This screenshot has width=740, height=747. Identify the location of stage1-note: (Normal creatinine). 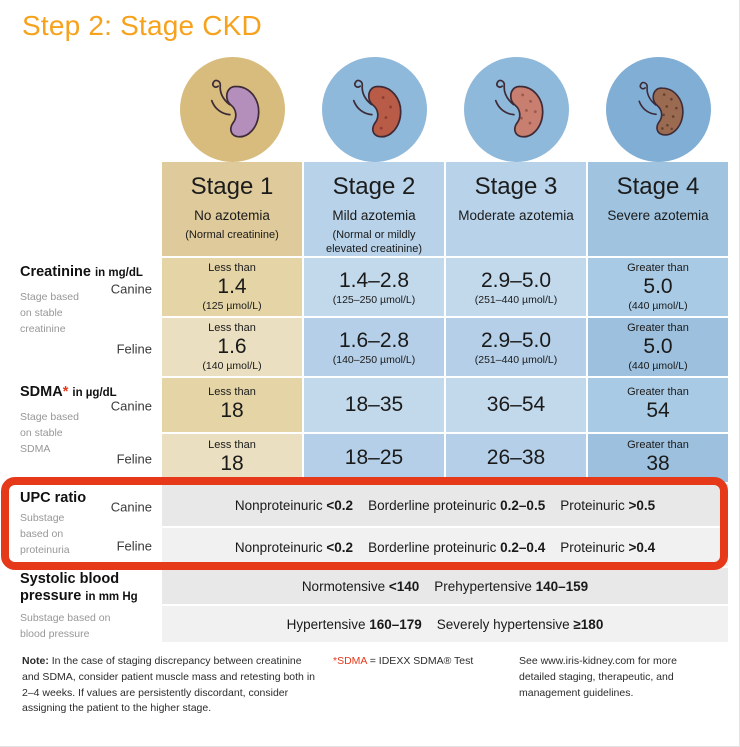
(232, 235).